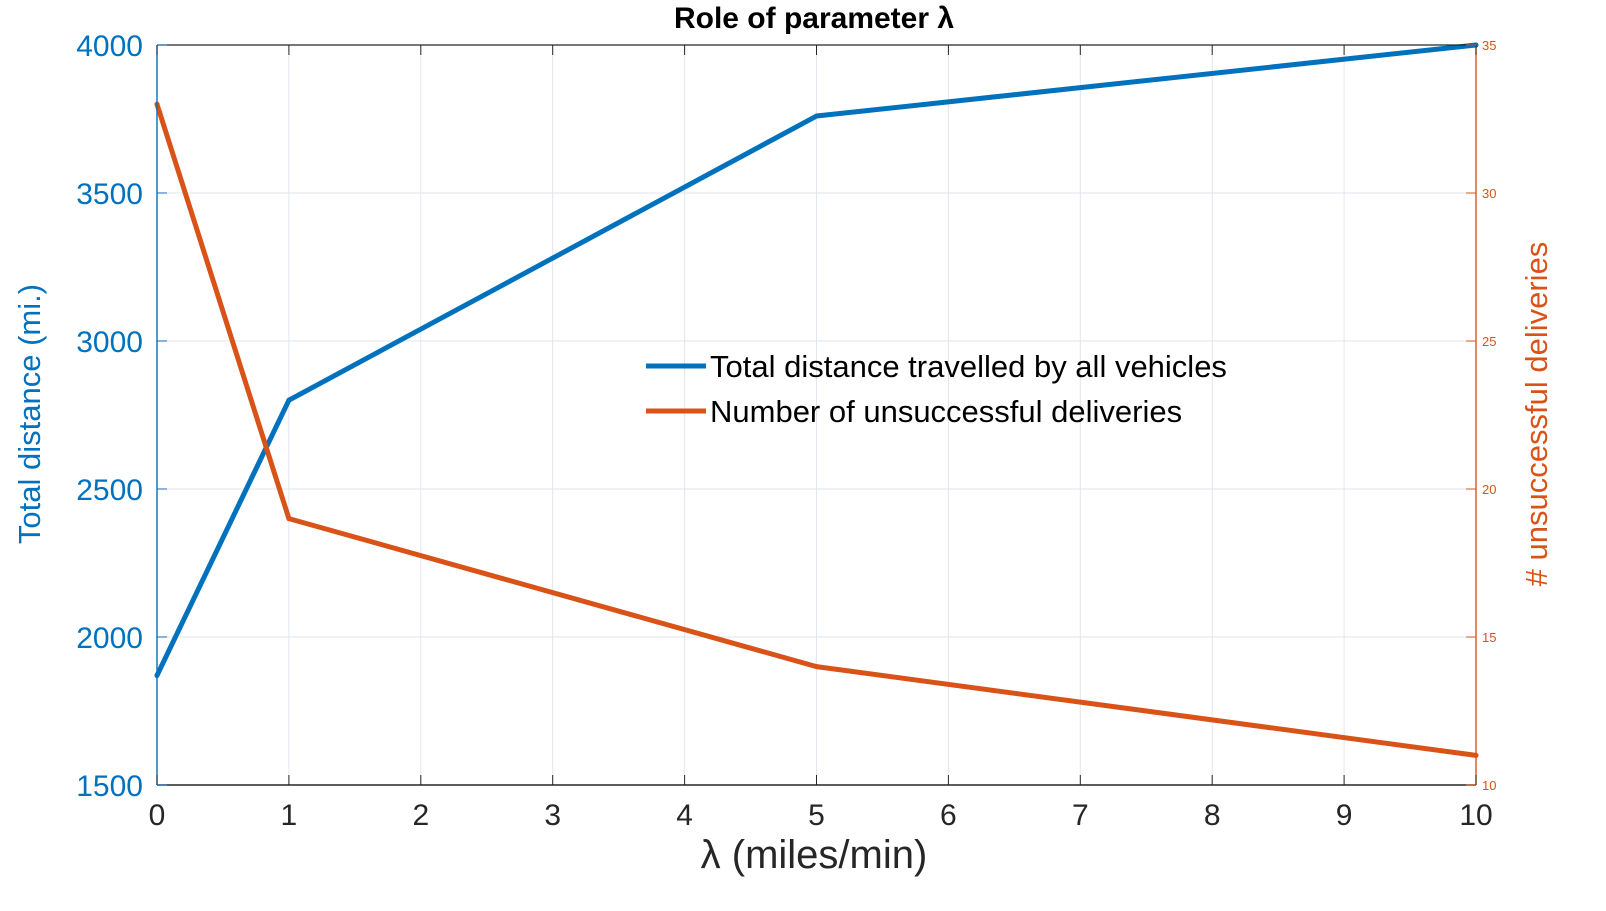 This screenshot has height=911, width=1606. Describe the element at coordinates (814, 855) in the screenshot. I see `x-axis-label: λ (miles/min)` at that location.